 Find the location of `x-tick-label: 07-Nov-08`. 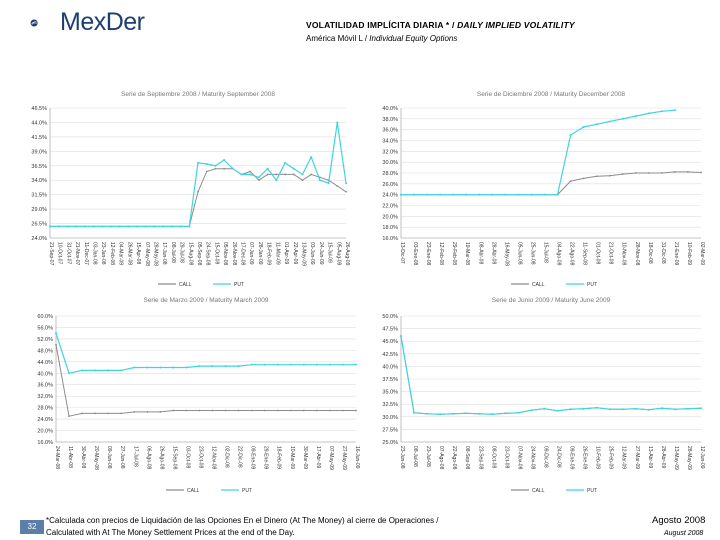

x-tick-label: 07-Nov-08 is located at coordinates (519, 458).